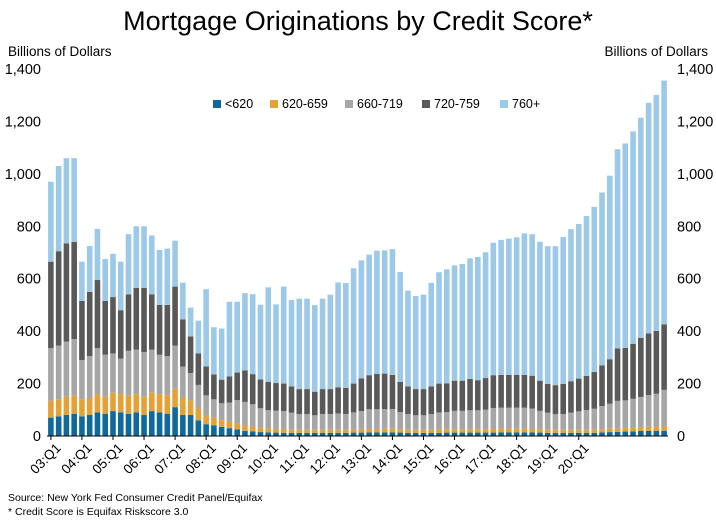 This screenshot has width=716, height=521. Describe the element at coordinates (29, 332) in the screenshot. I see `y-tick-left-label: 400` at that location.